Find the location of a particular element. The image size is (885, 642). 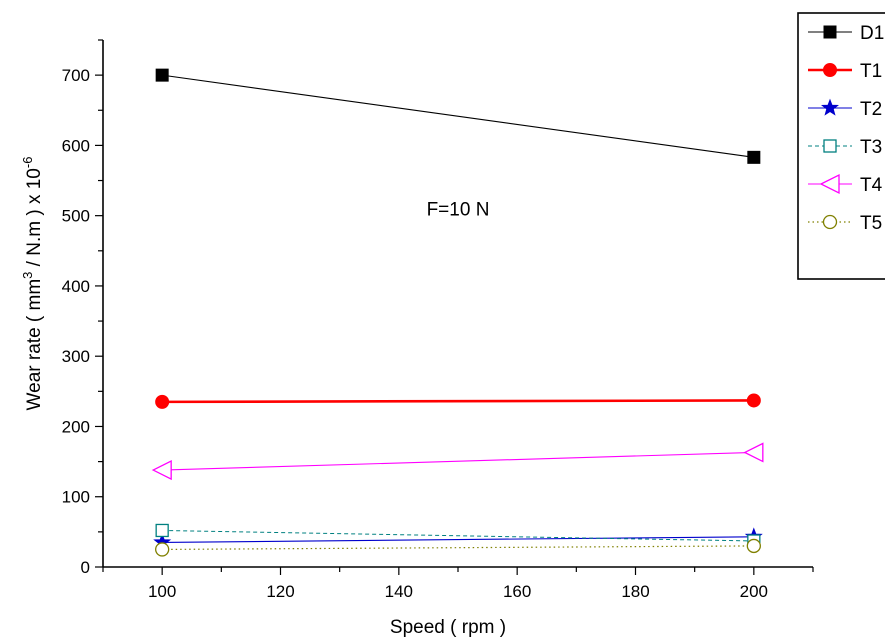

series-t3 is located at coordinates (458, 535).